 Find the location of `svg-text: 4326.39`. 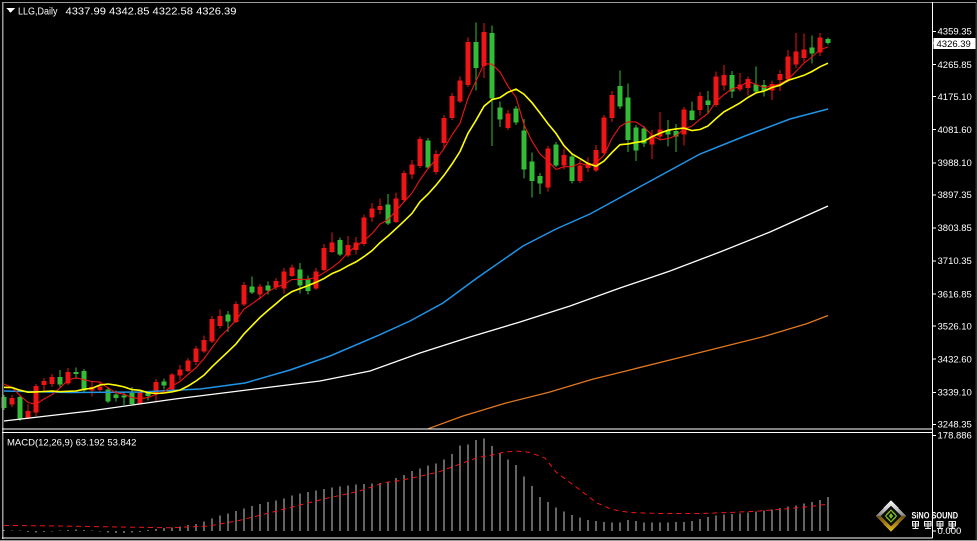

svg-text: 4326.39 is located at coordinates (954, 44).